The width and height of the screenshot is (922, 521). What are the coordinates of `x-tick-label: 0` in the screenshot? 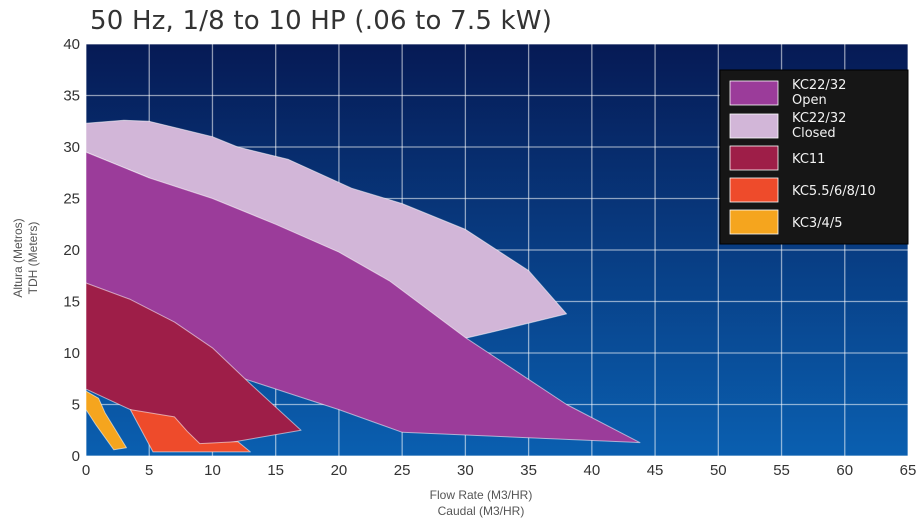 It's located at (86, 470).